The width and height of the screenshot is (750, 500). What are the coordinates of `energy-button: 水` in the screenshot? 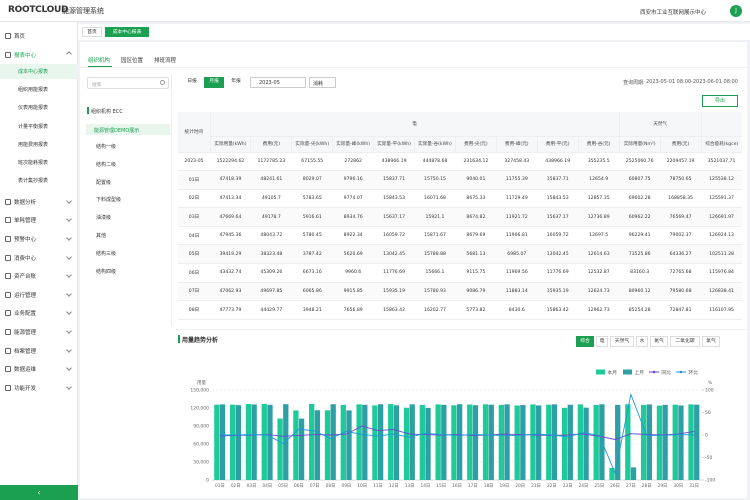 It's located at (642, 341).